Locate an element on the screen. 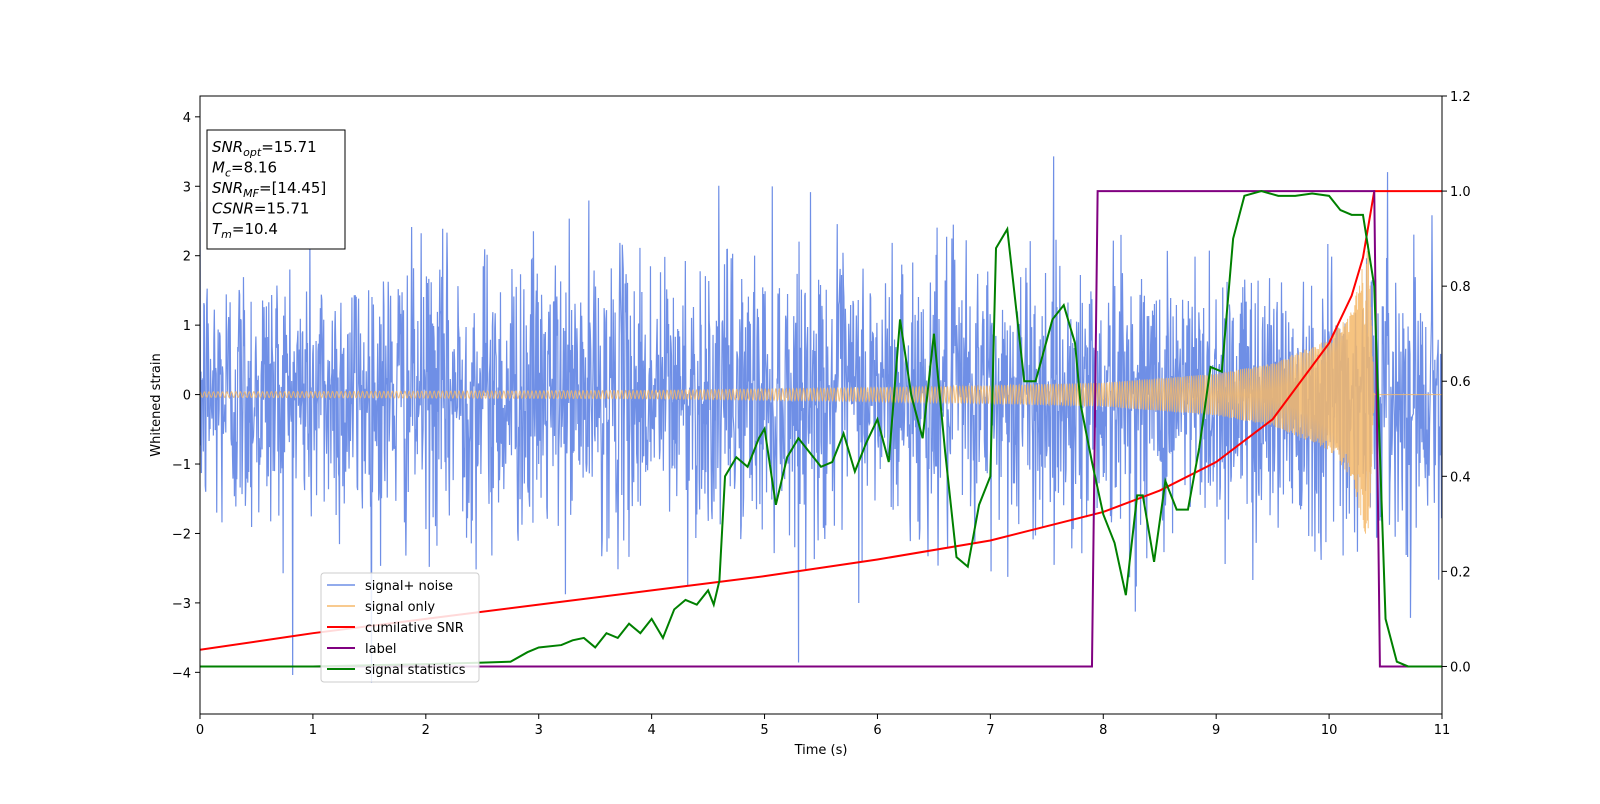 This screenshot has height=804, width=1600. y-right-tick-label: 0.6 is located at coordinates (1460, 382).